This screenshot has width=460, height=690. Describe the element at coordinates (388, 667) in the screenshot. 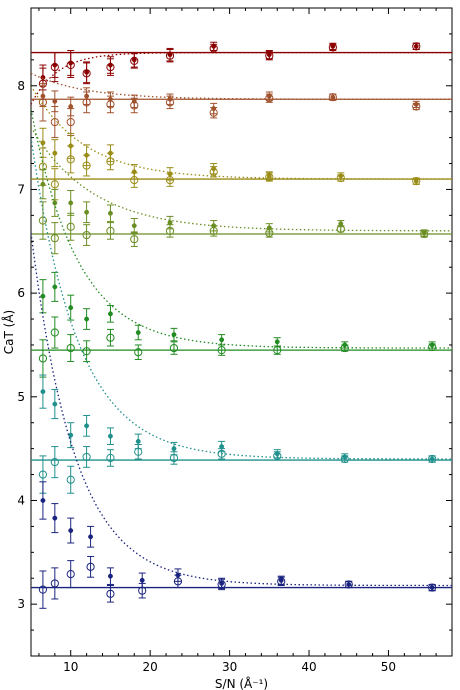

I see `x-tick-label: 50` at that location.